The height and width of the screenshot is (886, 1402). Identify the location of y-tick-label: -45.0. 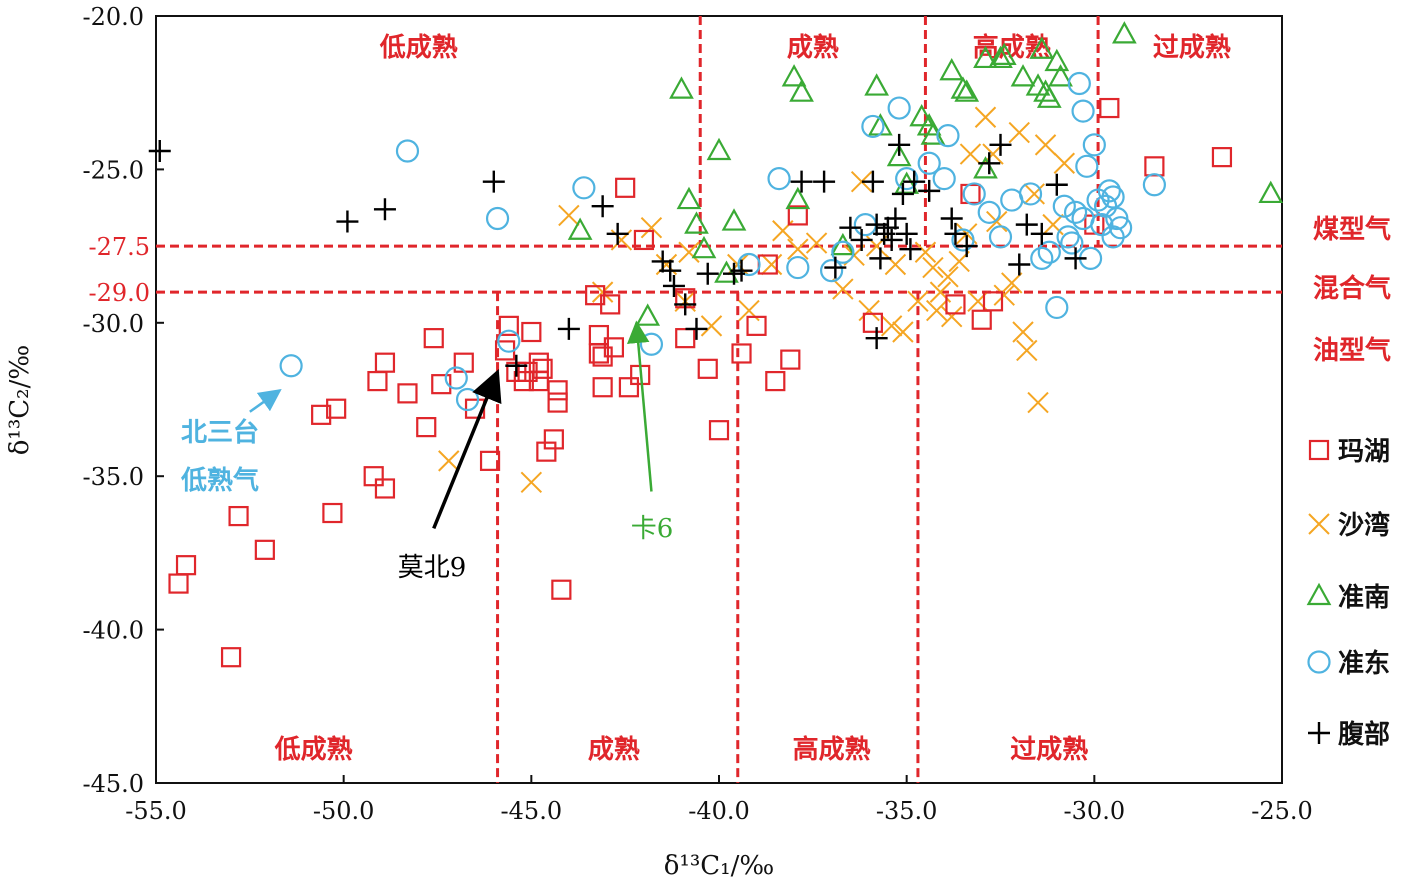
(113, 784).